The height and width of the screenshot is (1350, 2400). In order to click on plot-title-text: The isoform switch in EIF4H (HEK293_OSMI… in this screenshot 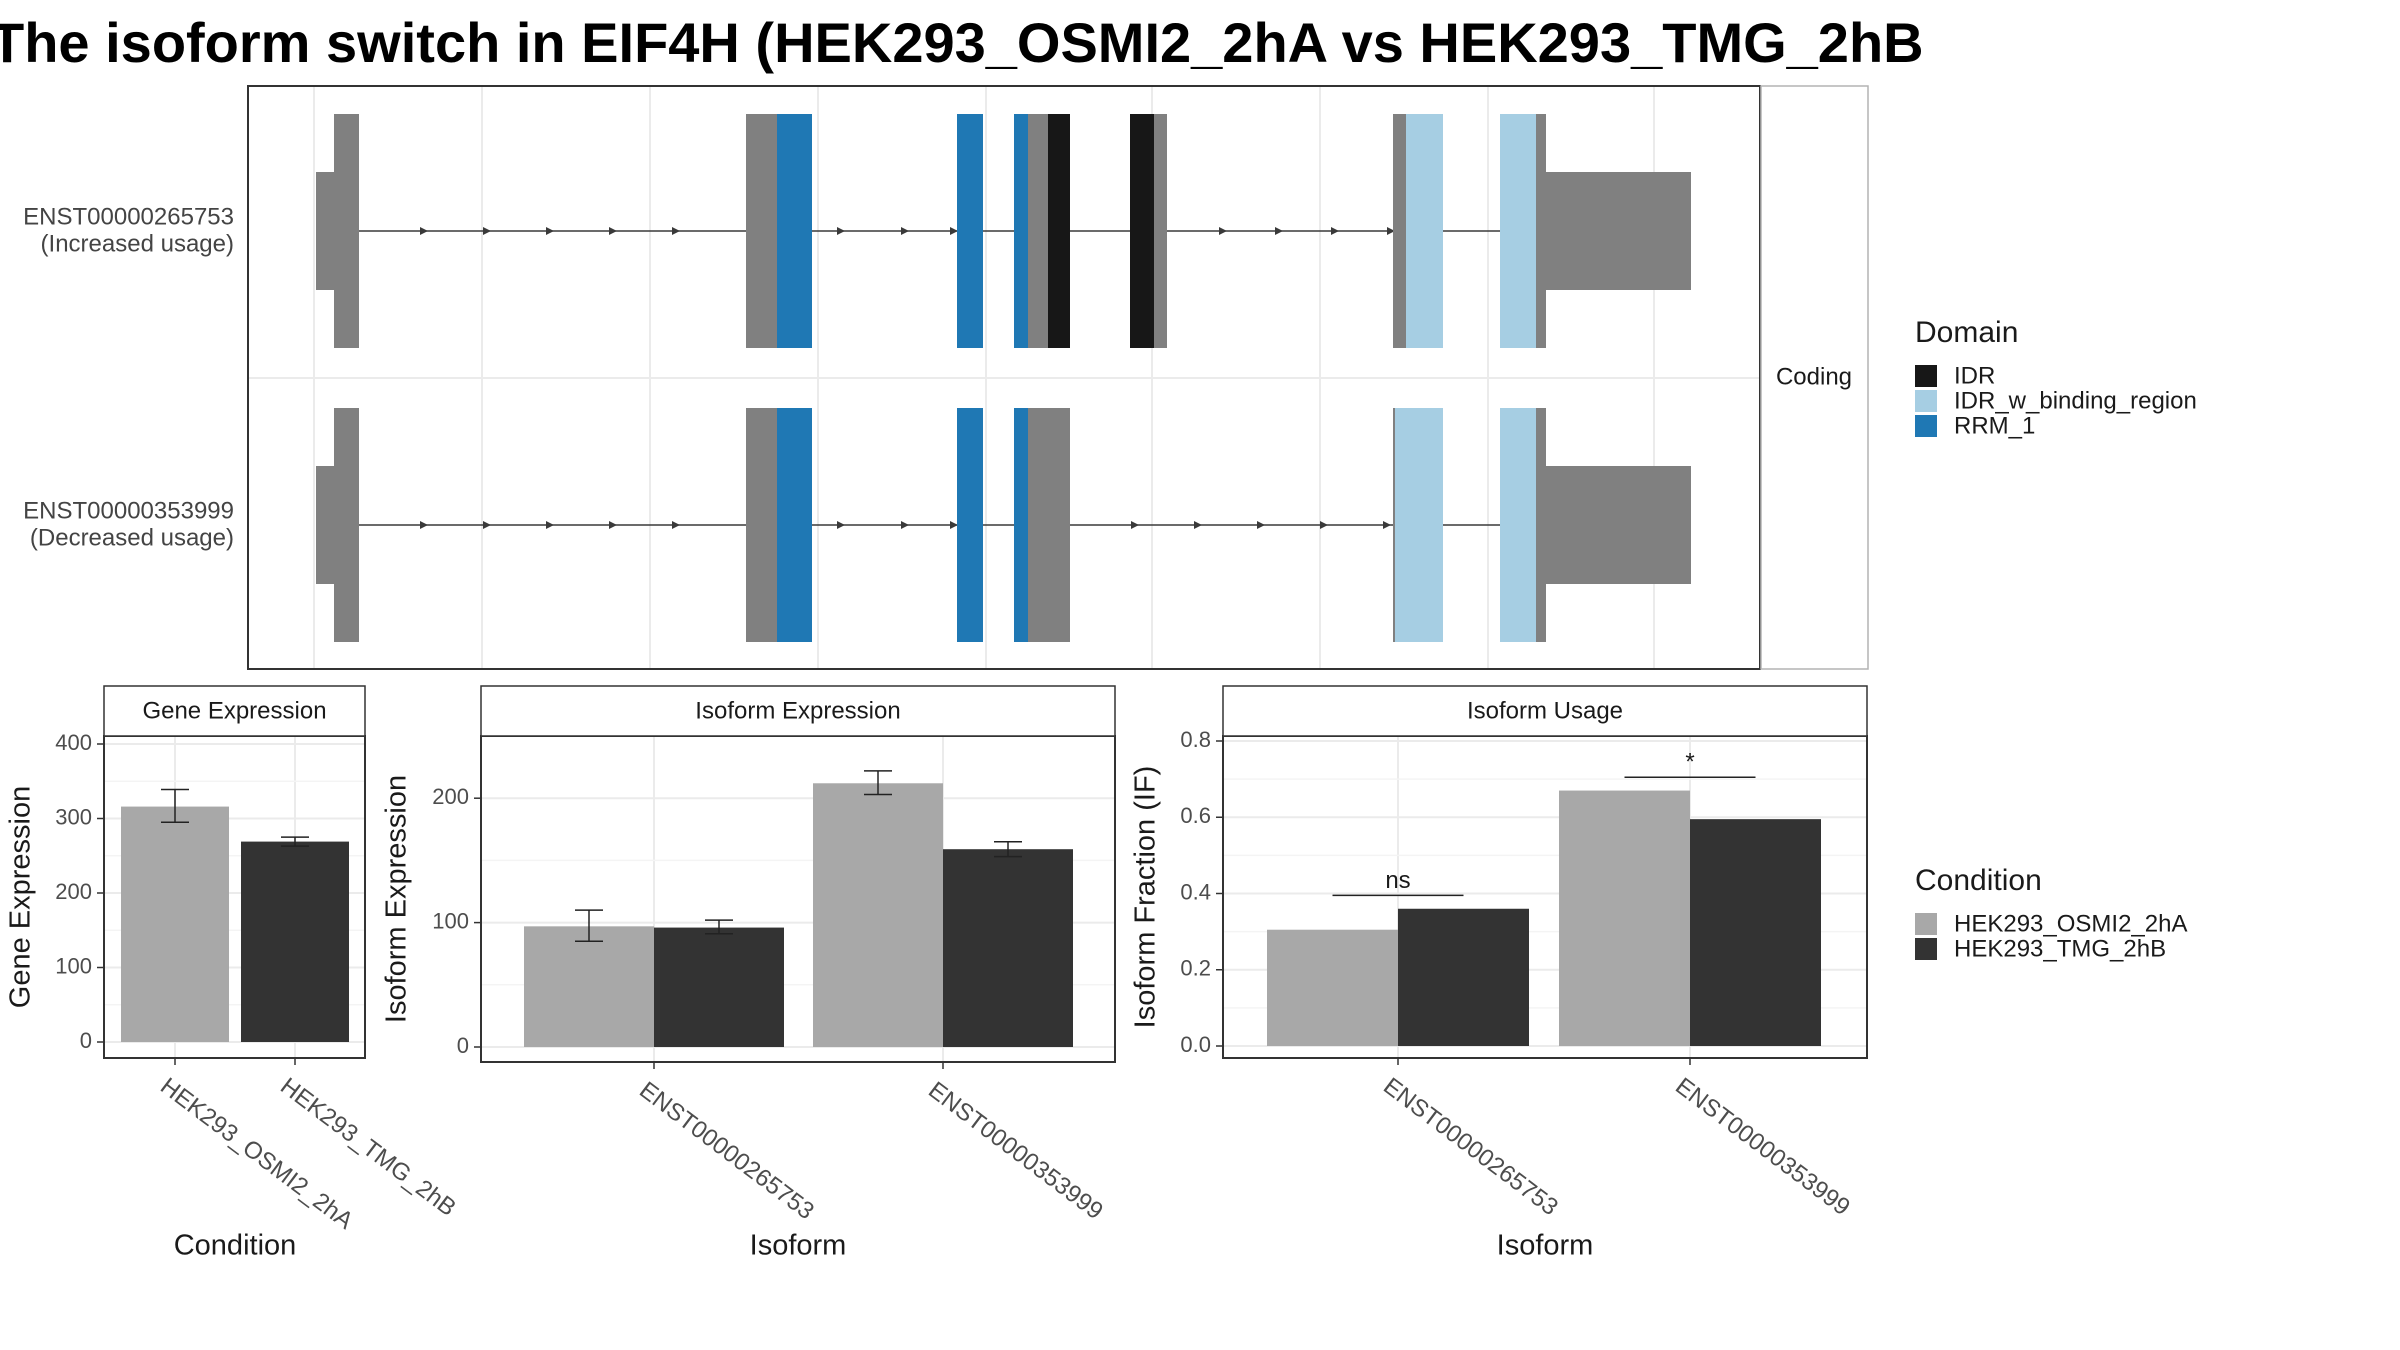, I will do `click(962, 42)`.